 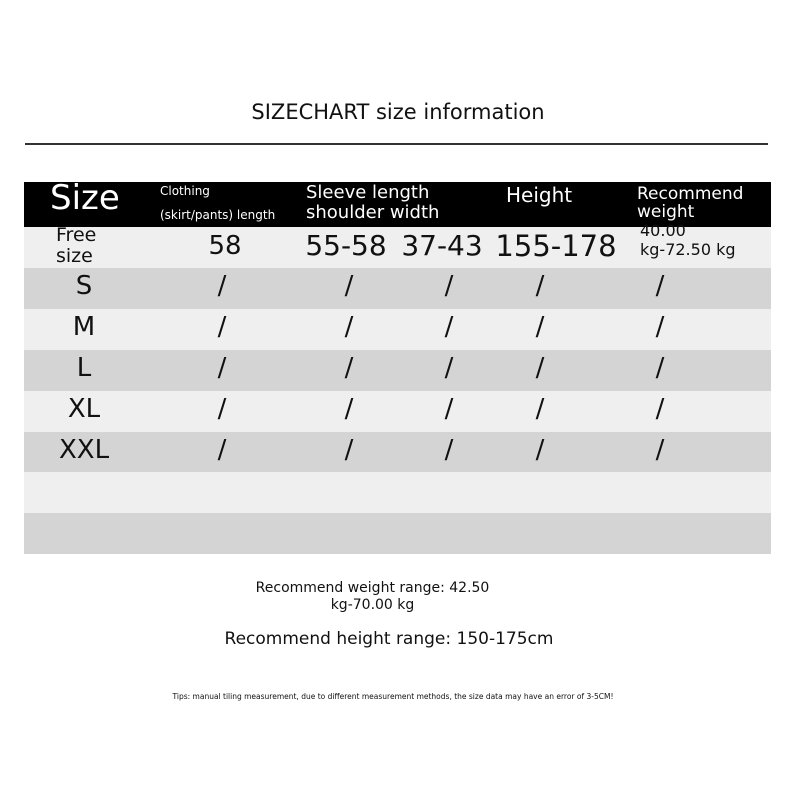 I want to click on header-weight-line2: weight, so click(x=666, y=212).